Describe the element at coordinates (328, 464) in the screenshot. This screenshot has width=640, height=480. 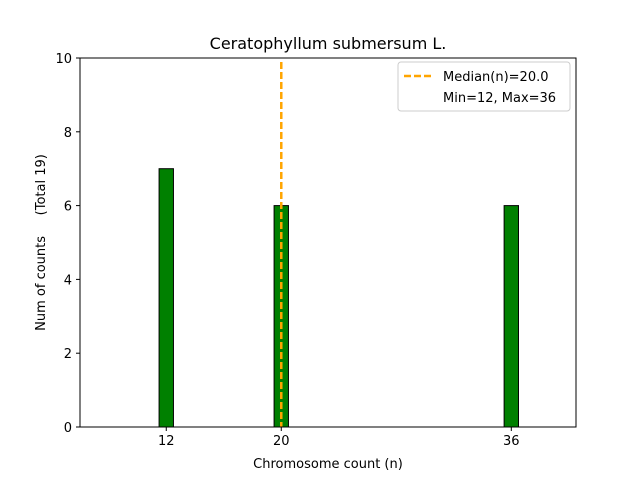
I see `x-axis-label: Chromosome count (n)` at that location.